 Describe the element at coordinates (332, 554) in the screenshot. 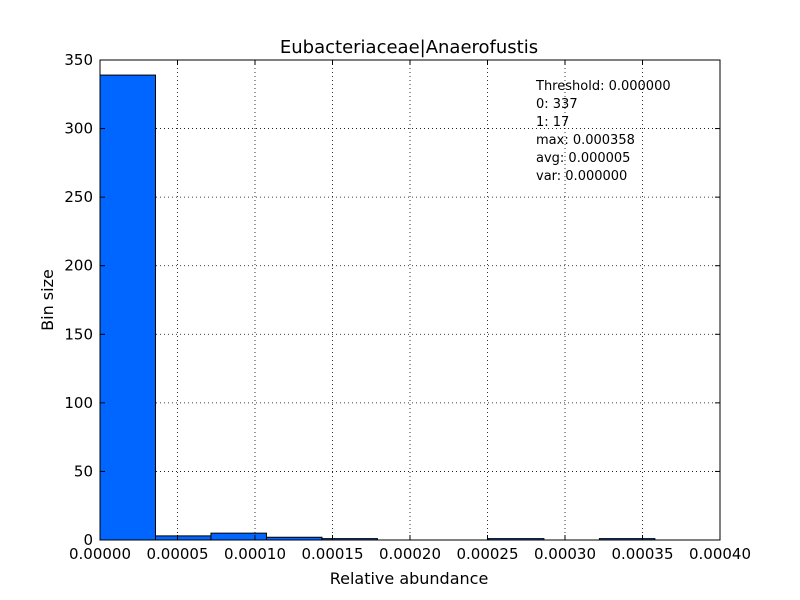

I see `x-tick-label: 0.00015` at that location.